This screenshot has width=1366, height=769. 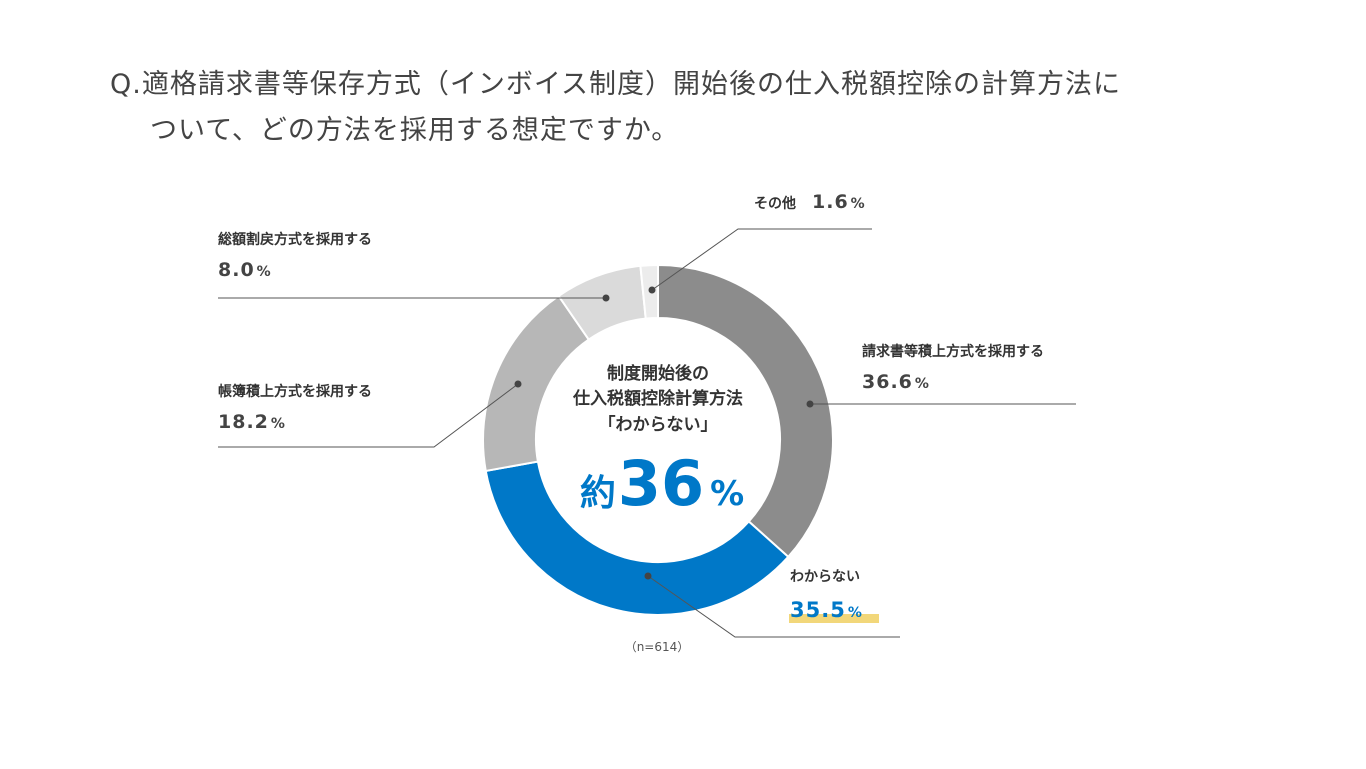 What do you see at coordinates (839, 202) in the screenshot?
I see `slice-value-5: 1.6%` at bounding box center [839, 202].